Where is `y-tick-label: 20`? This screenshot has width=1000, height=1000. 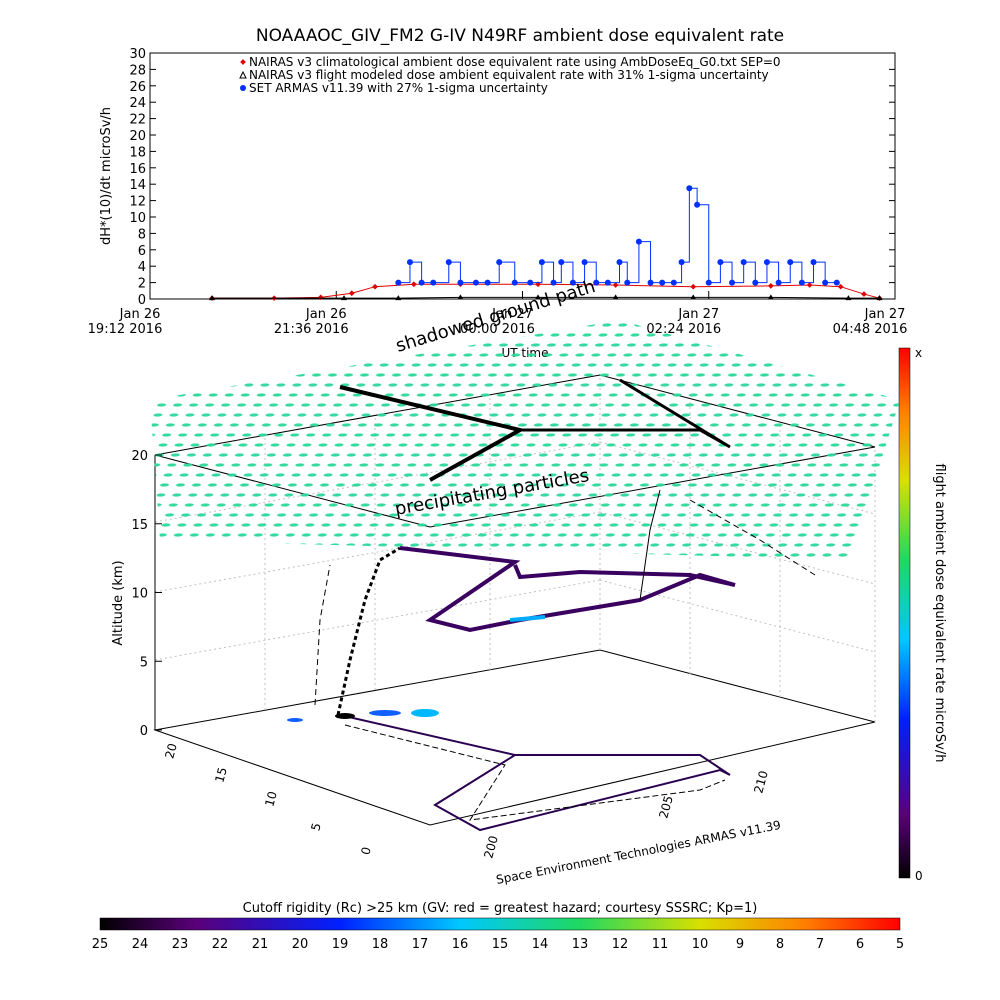 y-tick-label: 20 is located at coordinates (137, 136).